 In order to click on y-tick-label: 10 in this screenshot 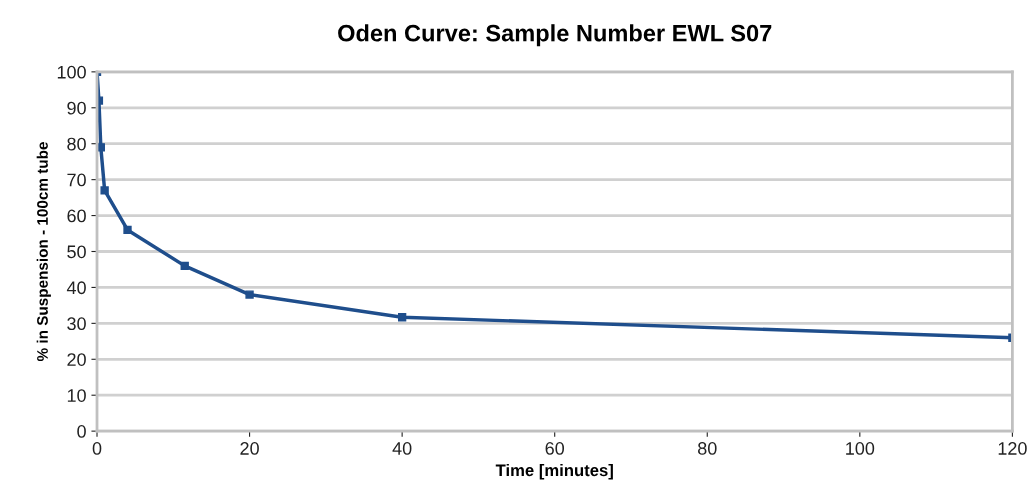, I will do `click(76, 395)`.